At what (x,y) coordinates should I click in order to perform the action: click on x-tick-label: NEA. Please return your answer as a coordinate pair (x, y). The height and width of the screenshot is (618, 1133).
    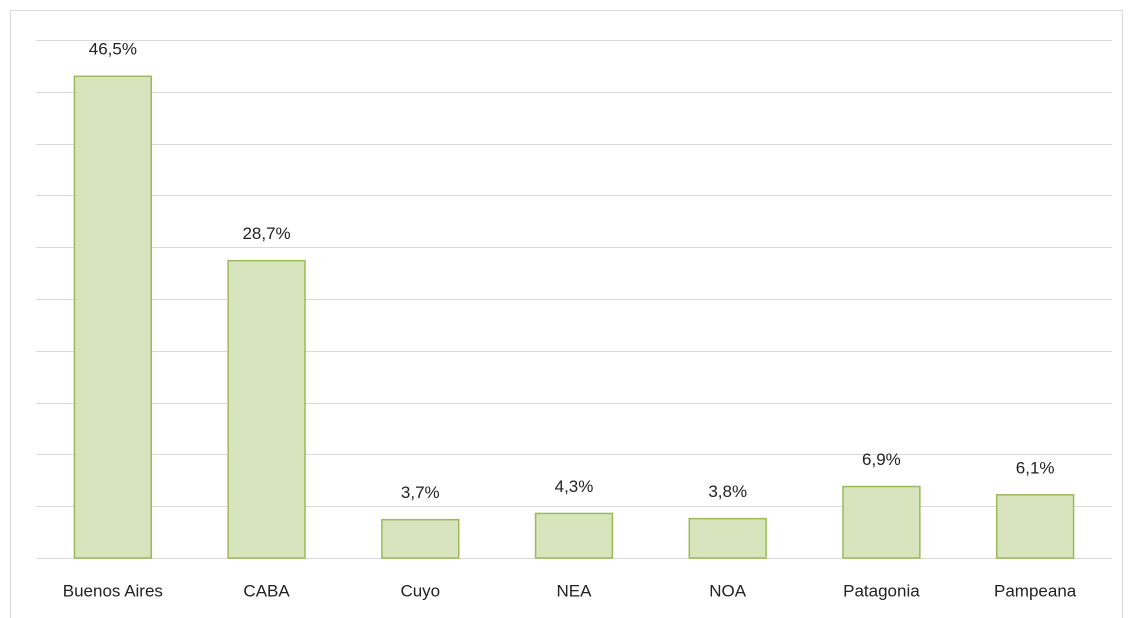
    Looking at the image, I should click on (575, 590).